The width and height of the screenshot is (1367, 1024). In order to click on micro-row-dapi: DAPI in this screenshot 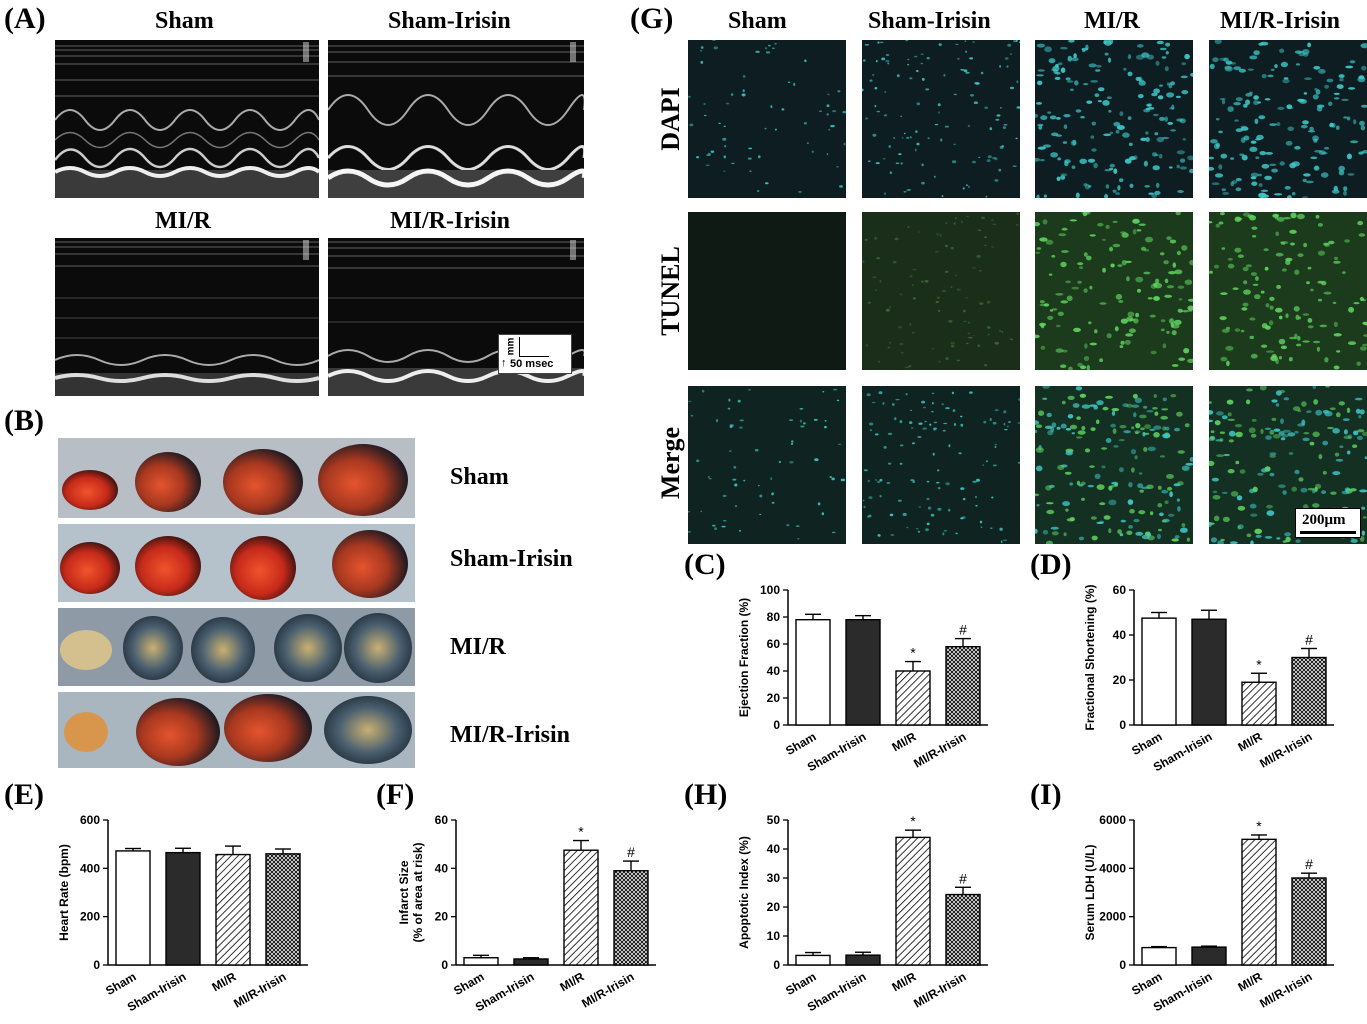, I will do `click(670, 119)`.